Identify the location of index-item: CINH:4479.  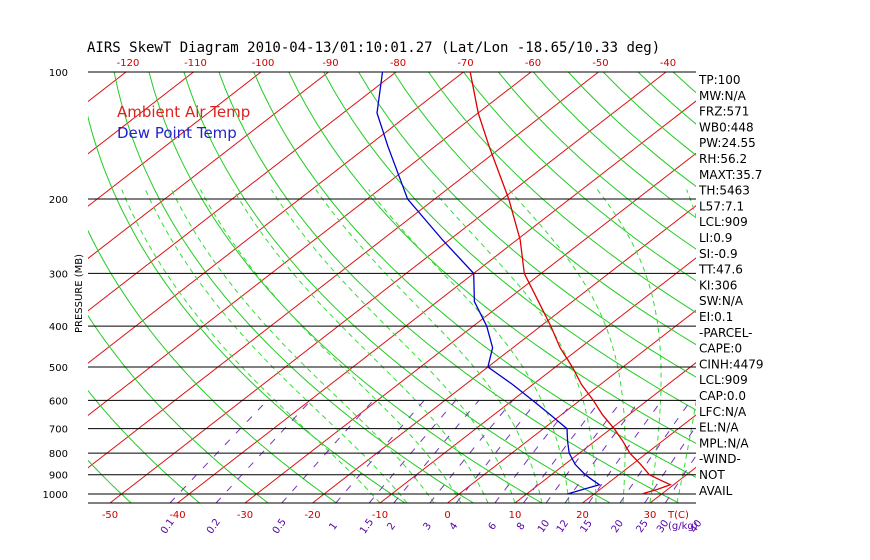
(731, 364).